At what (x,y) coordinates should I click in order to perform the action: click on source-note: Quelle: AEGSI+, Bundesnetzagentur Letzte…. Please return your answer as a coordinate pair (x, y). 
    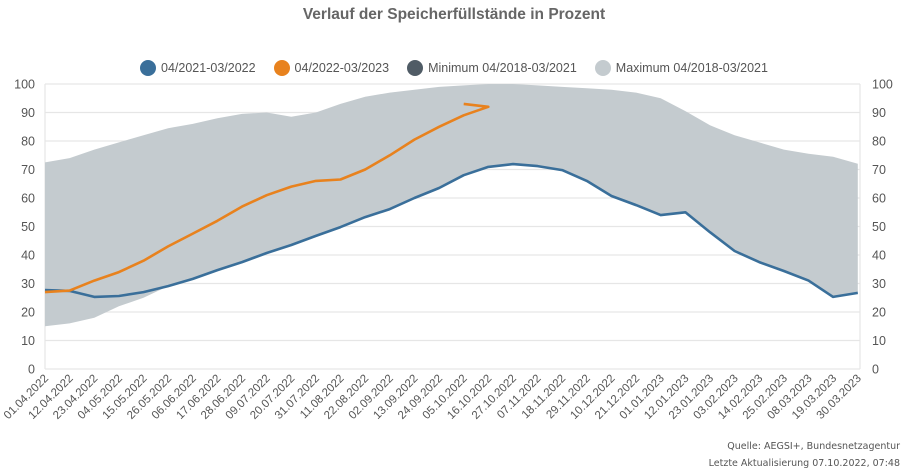
    Looking at the image, I should click on (804, 455).